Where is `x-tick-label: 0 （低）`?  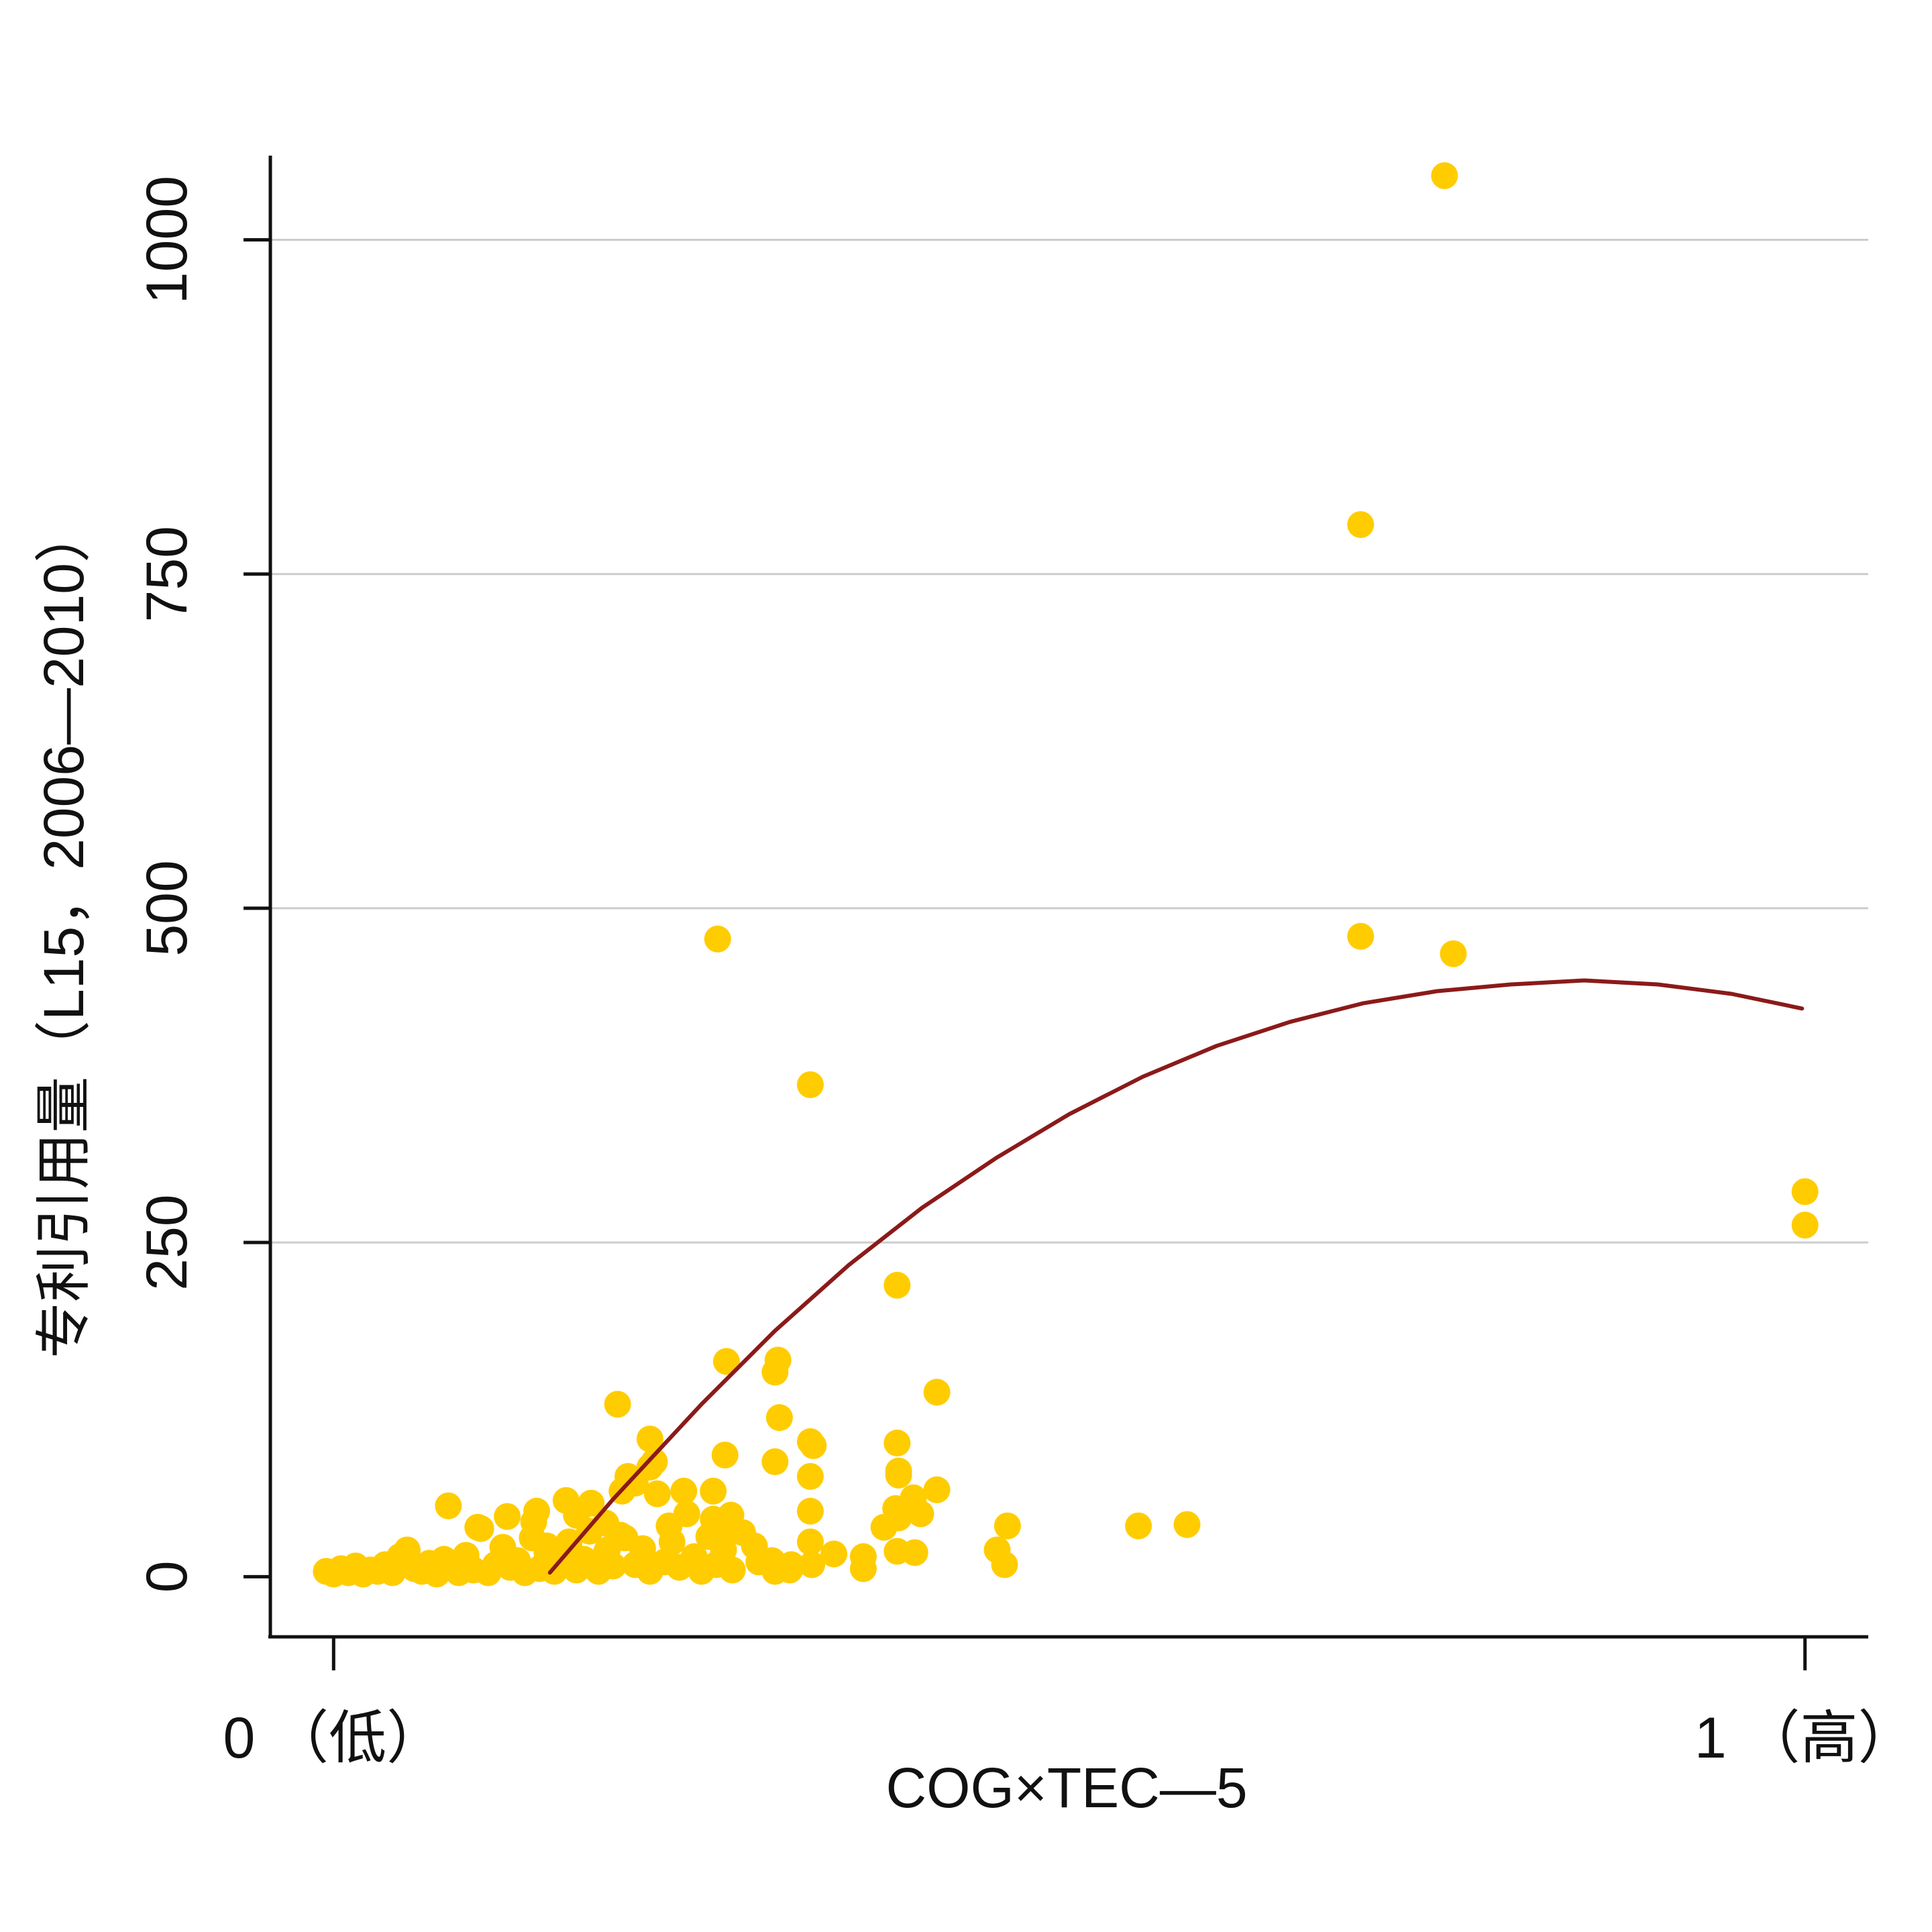 x-tick-label: 0 （低） is located at coordinates (333, 1738).